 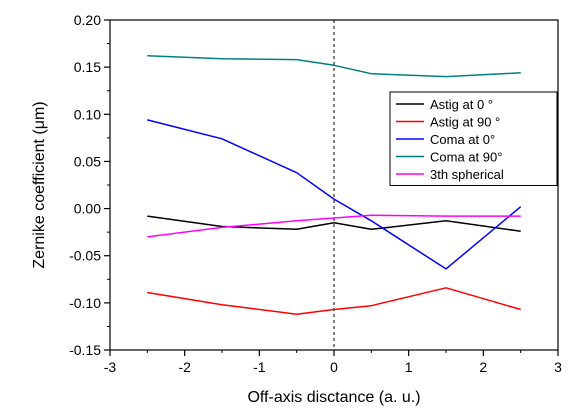 What do you see at coordinates (85, 350) in the screenshot?
I see `y-tick-label: -0.15` at bounding box center [85, 350].